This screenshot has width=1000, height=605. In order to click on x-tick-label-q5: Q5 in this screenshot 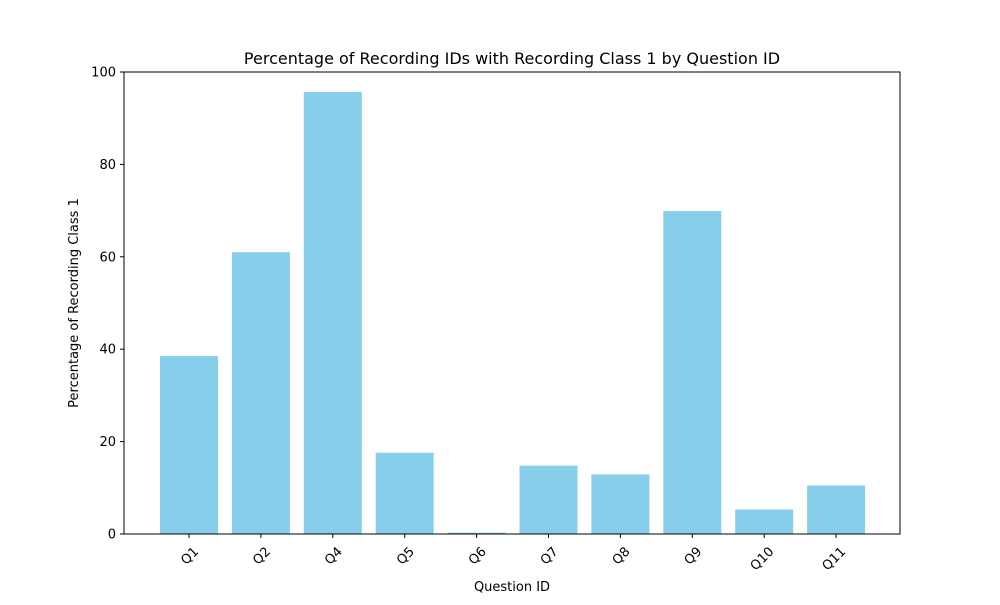, I will do `click(406, 556)`.